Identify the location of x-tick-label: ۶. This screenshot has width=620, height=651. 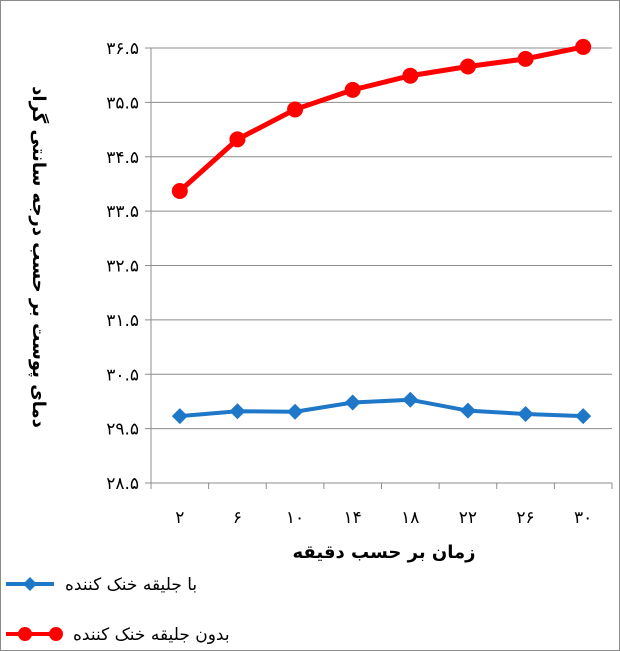
(237, 518).